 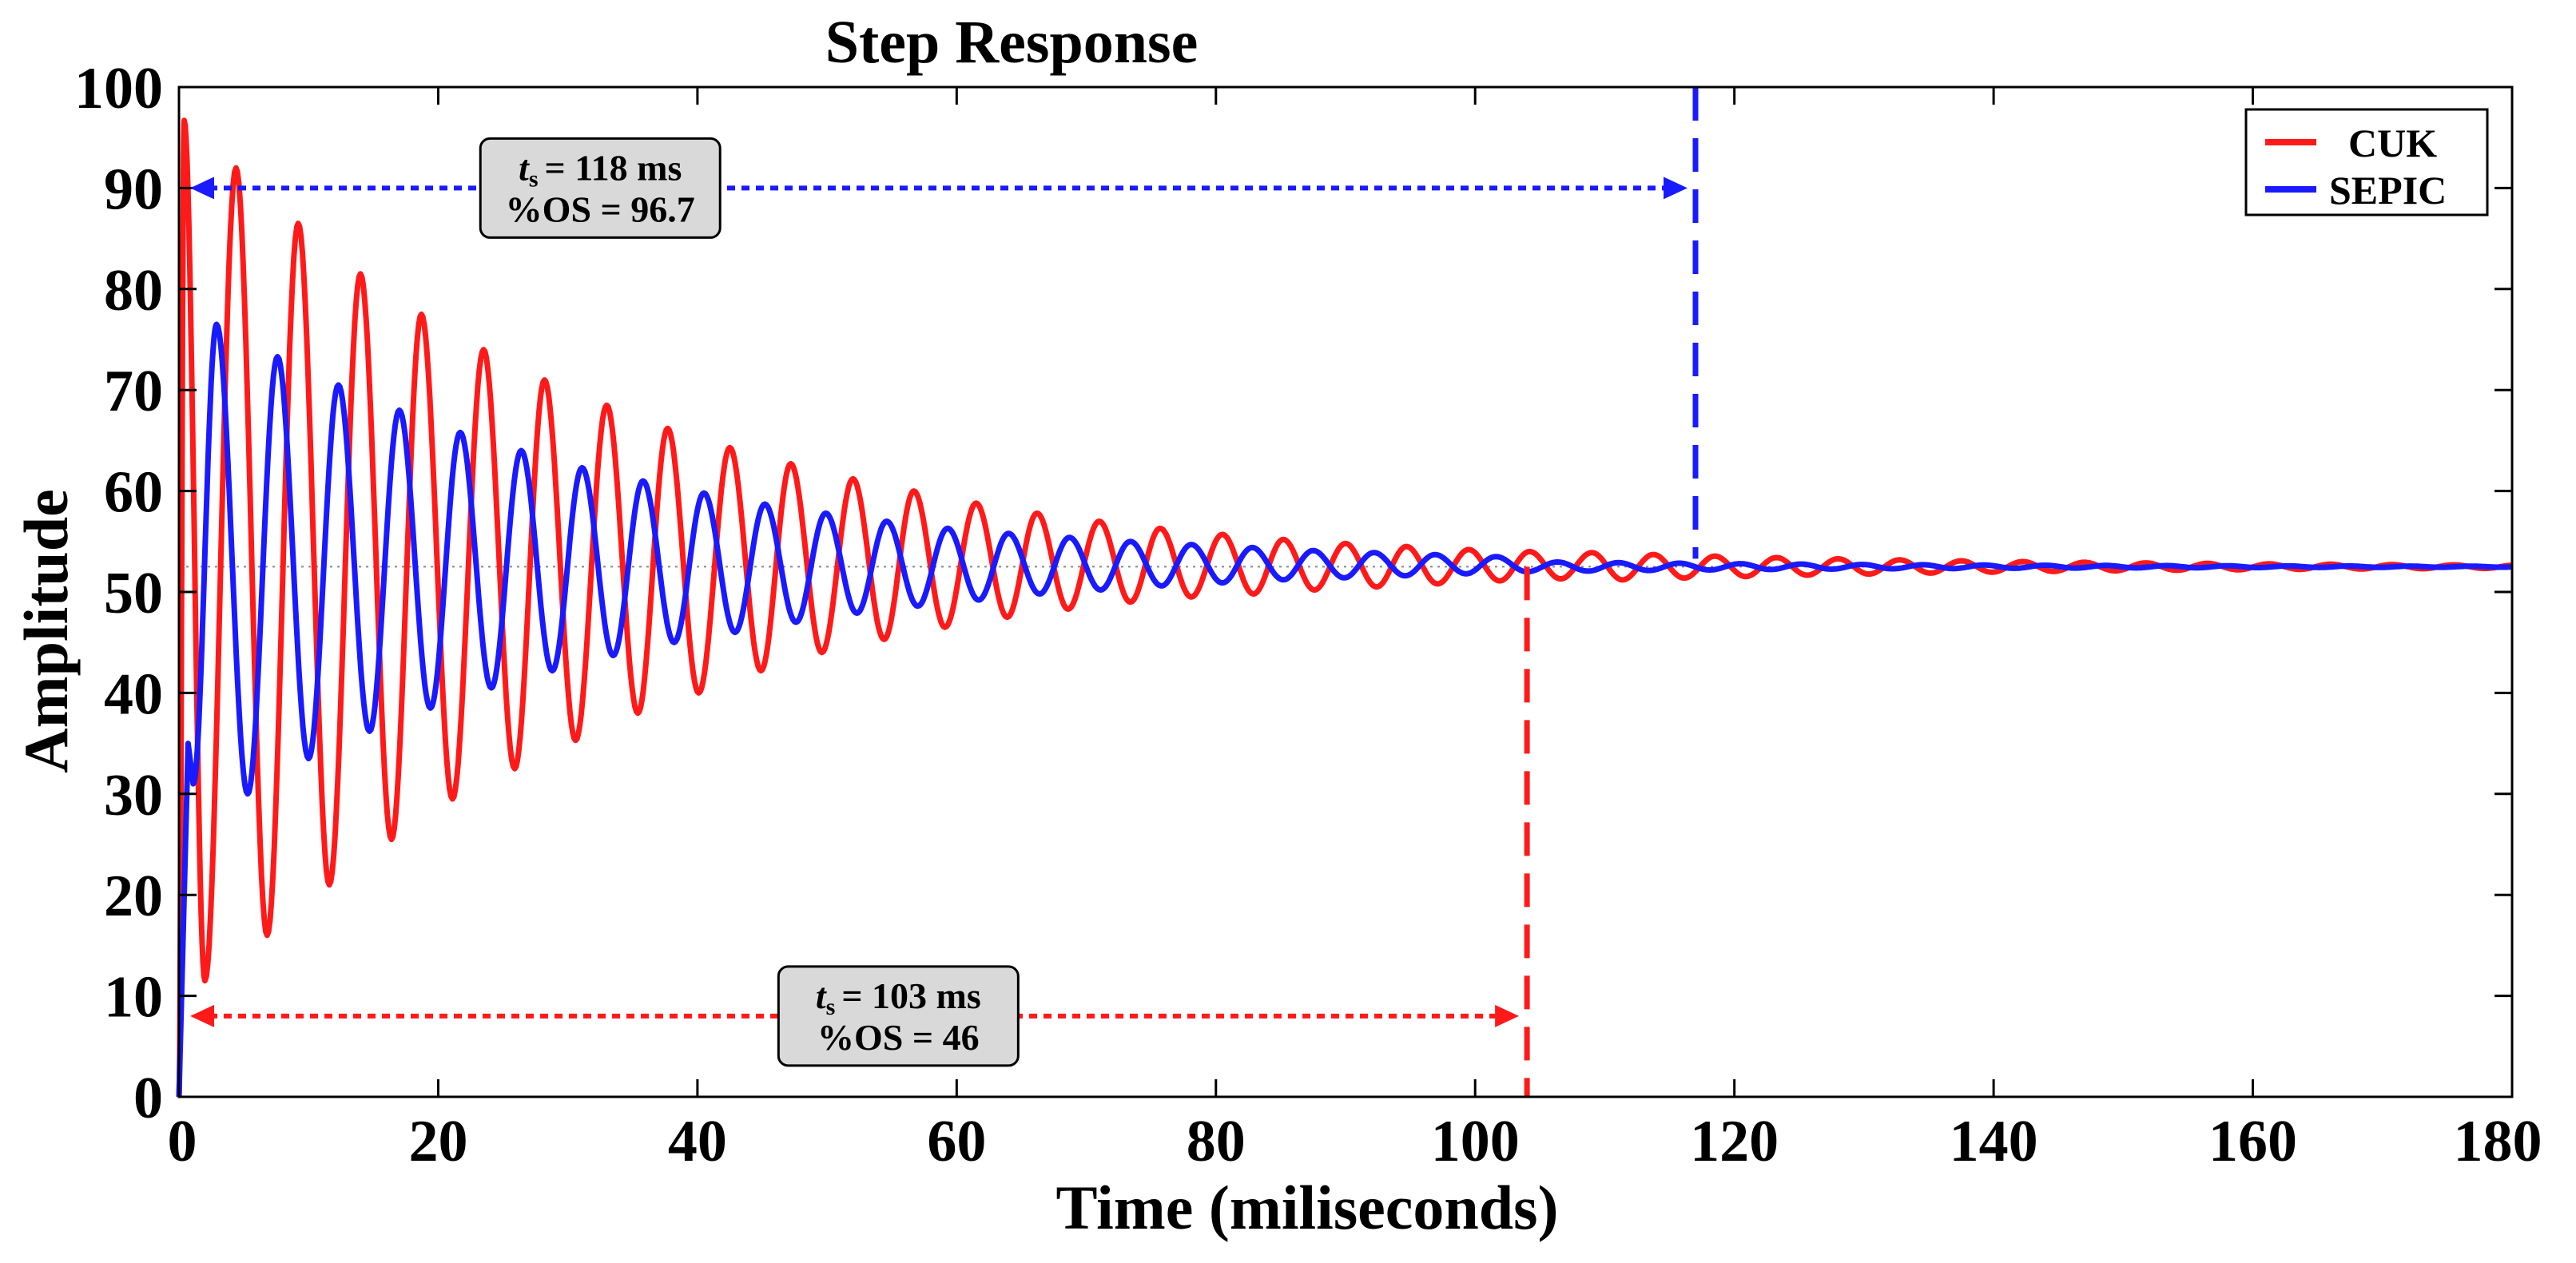 I want to click on x-tick-label: 180, so click(x=2498, y=1141).